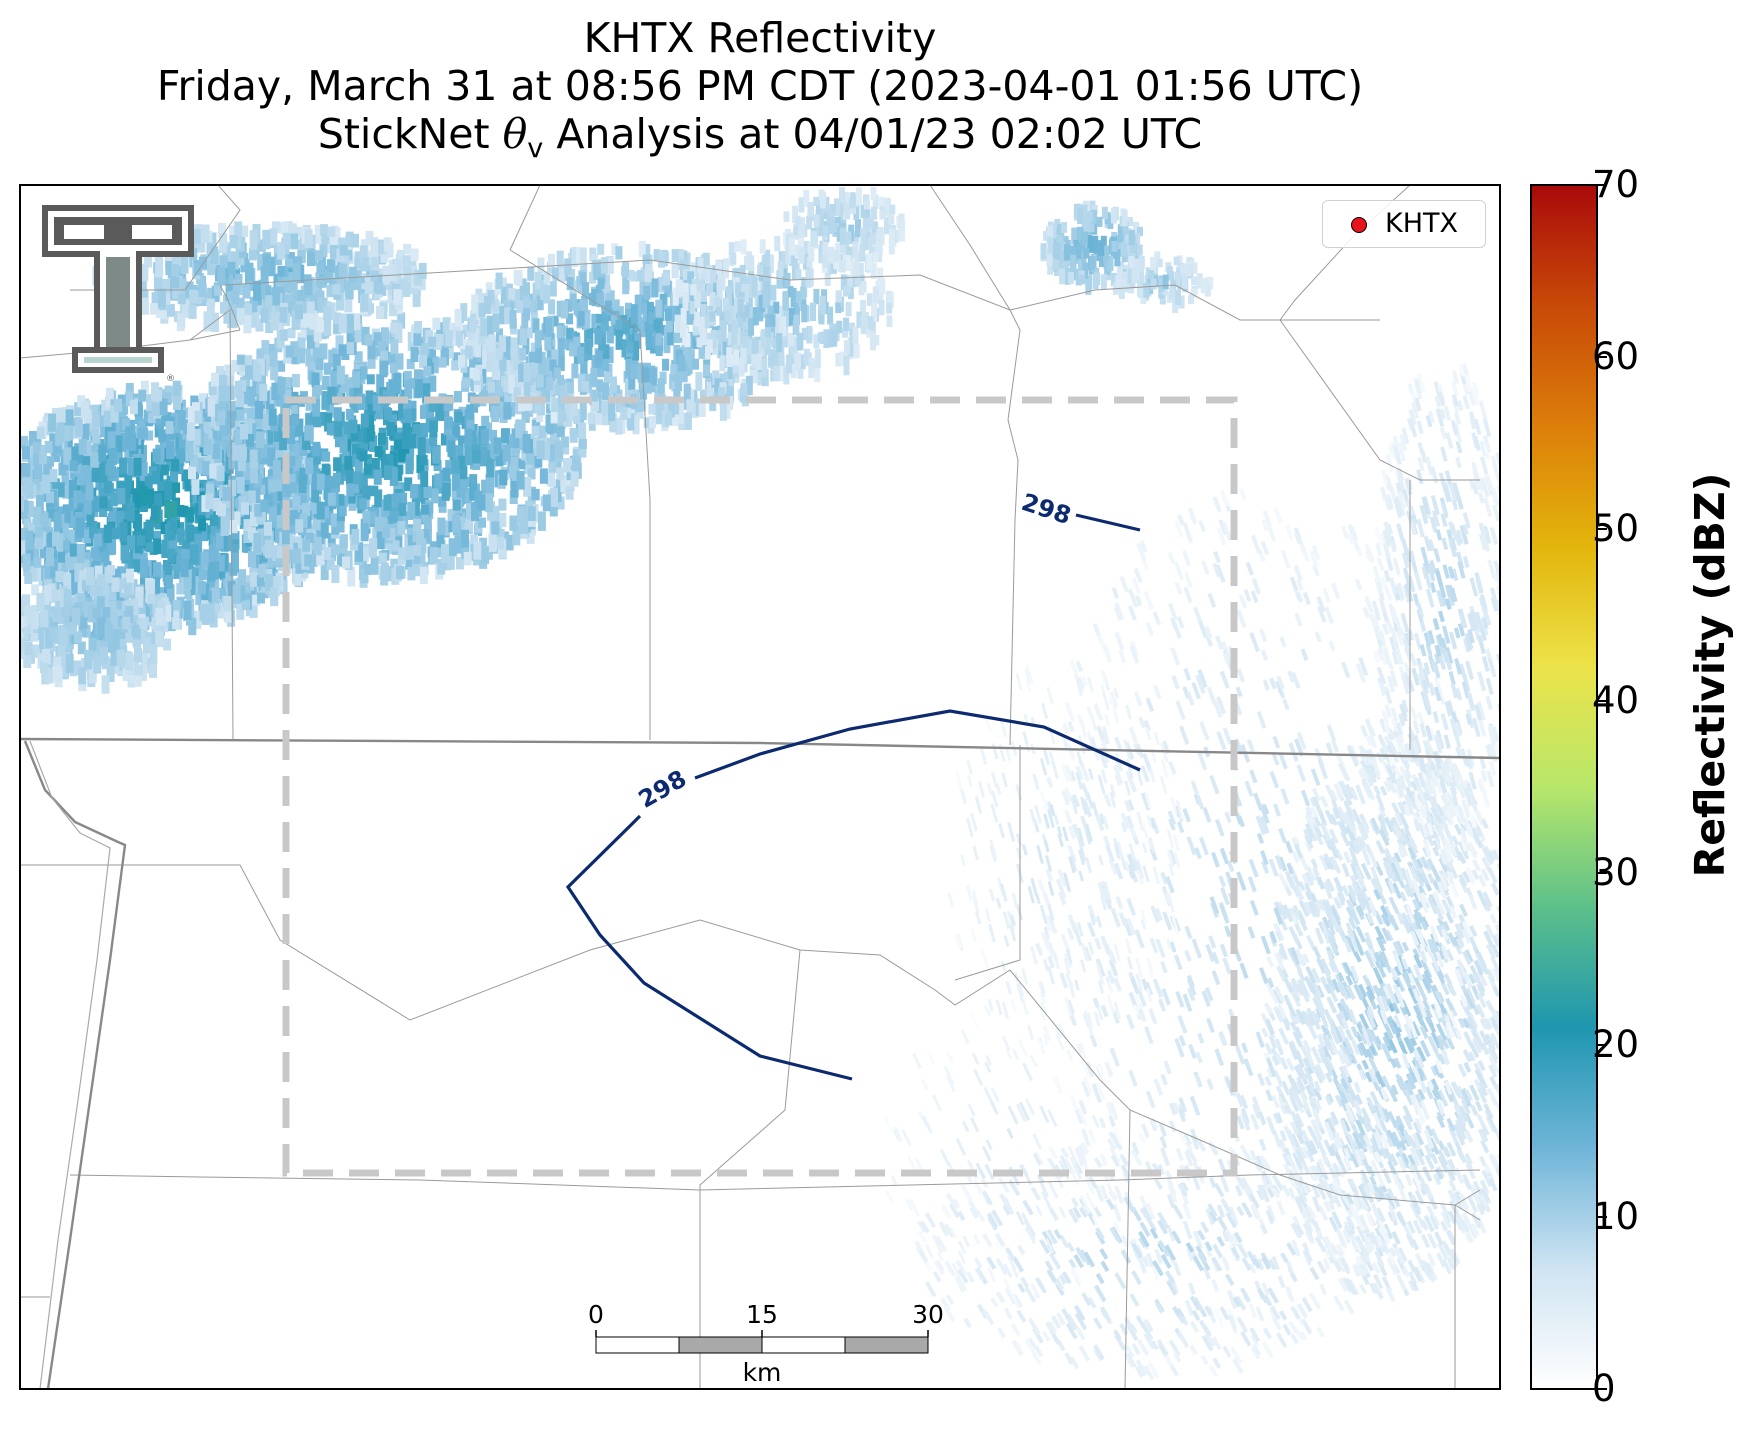 The image size is (1738, 1430). I want to click on scale-bar-label-30: 30, so click(928, 1314).